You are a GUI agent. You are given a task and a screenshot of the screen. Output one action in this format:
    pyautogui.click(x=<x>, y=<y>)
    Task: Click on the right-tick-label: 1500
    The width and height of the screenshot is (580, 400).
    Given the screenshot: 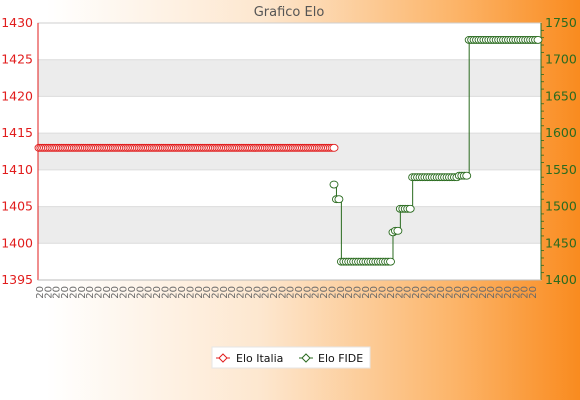 What is the action you would take?
    pyautogui.click(x=561, y=206)
    